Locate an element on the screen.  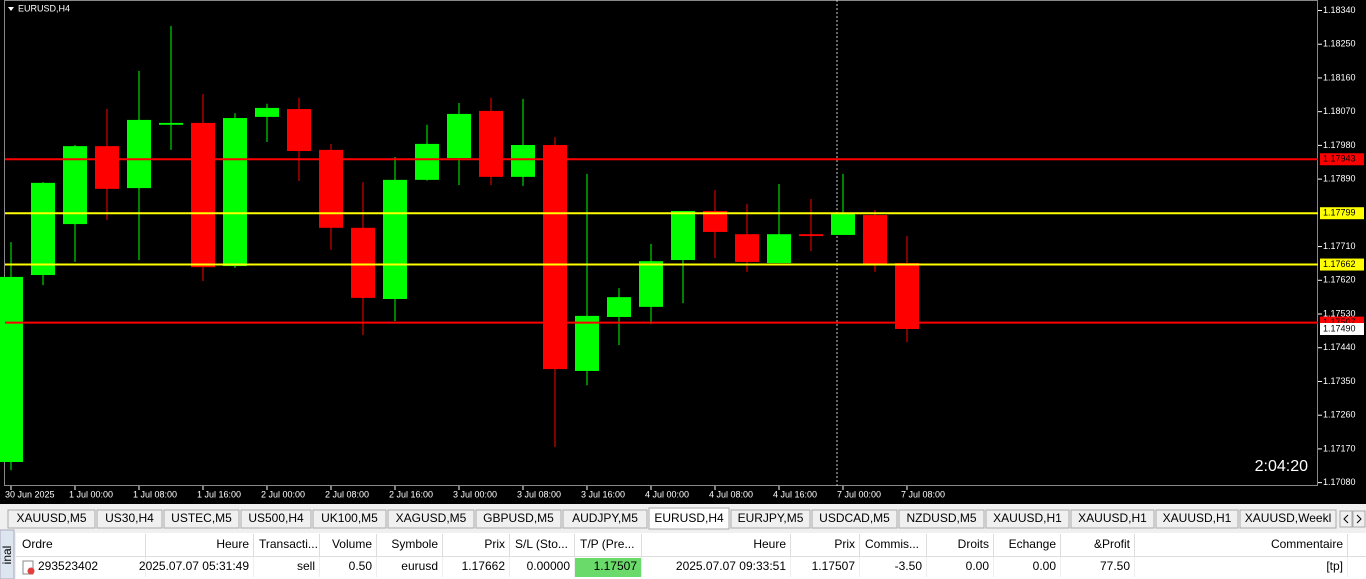
x-tick-label: 1 Jul 16:00 is located at coordinates (219, 494).